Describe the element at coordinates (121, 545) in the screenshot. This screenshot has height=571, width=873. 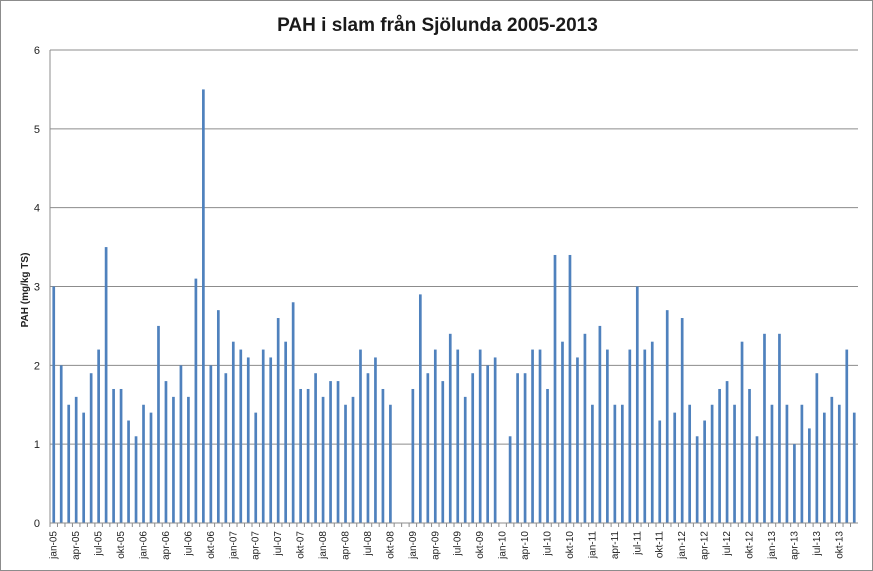
I see `x-tick-label: okt-05` at that location.